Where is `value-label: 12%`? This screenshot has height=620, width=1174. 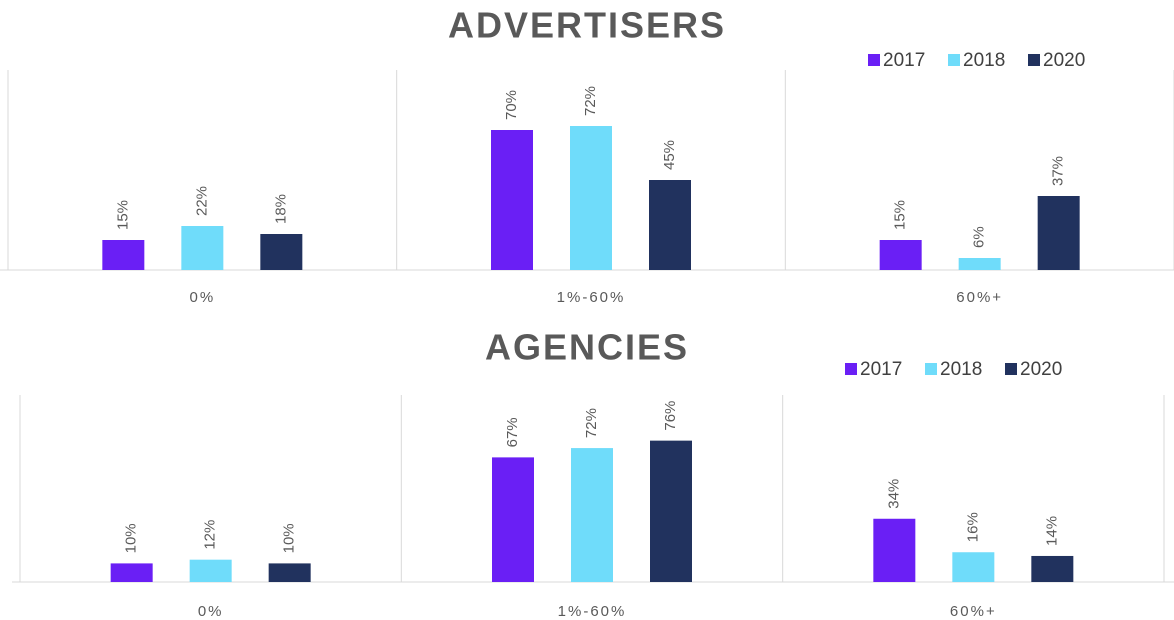
value-label: 12% is located at coordinates (210, 535).